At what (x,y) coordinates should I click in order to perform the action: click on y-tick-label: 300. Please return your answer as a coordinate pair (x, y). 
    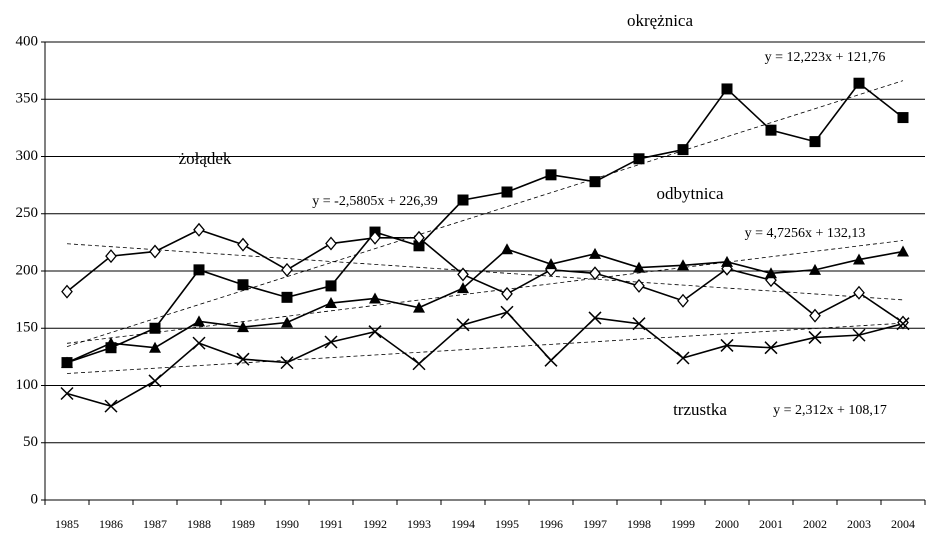
    Looking at the image, I should click on (27, 156).